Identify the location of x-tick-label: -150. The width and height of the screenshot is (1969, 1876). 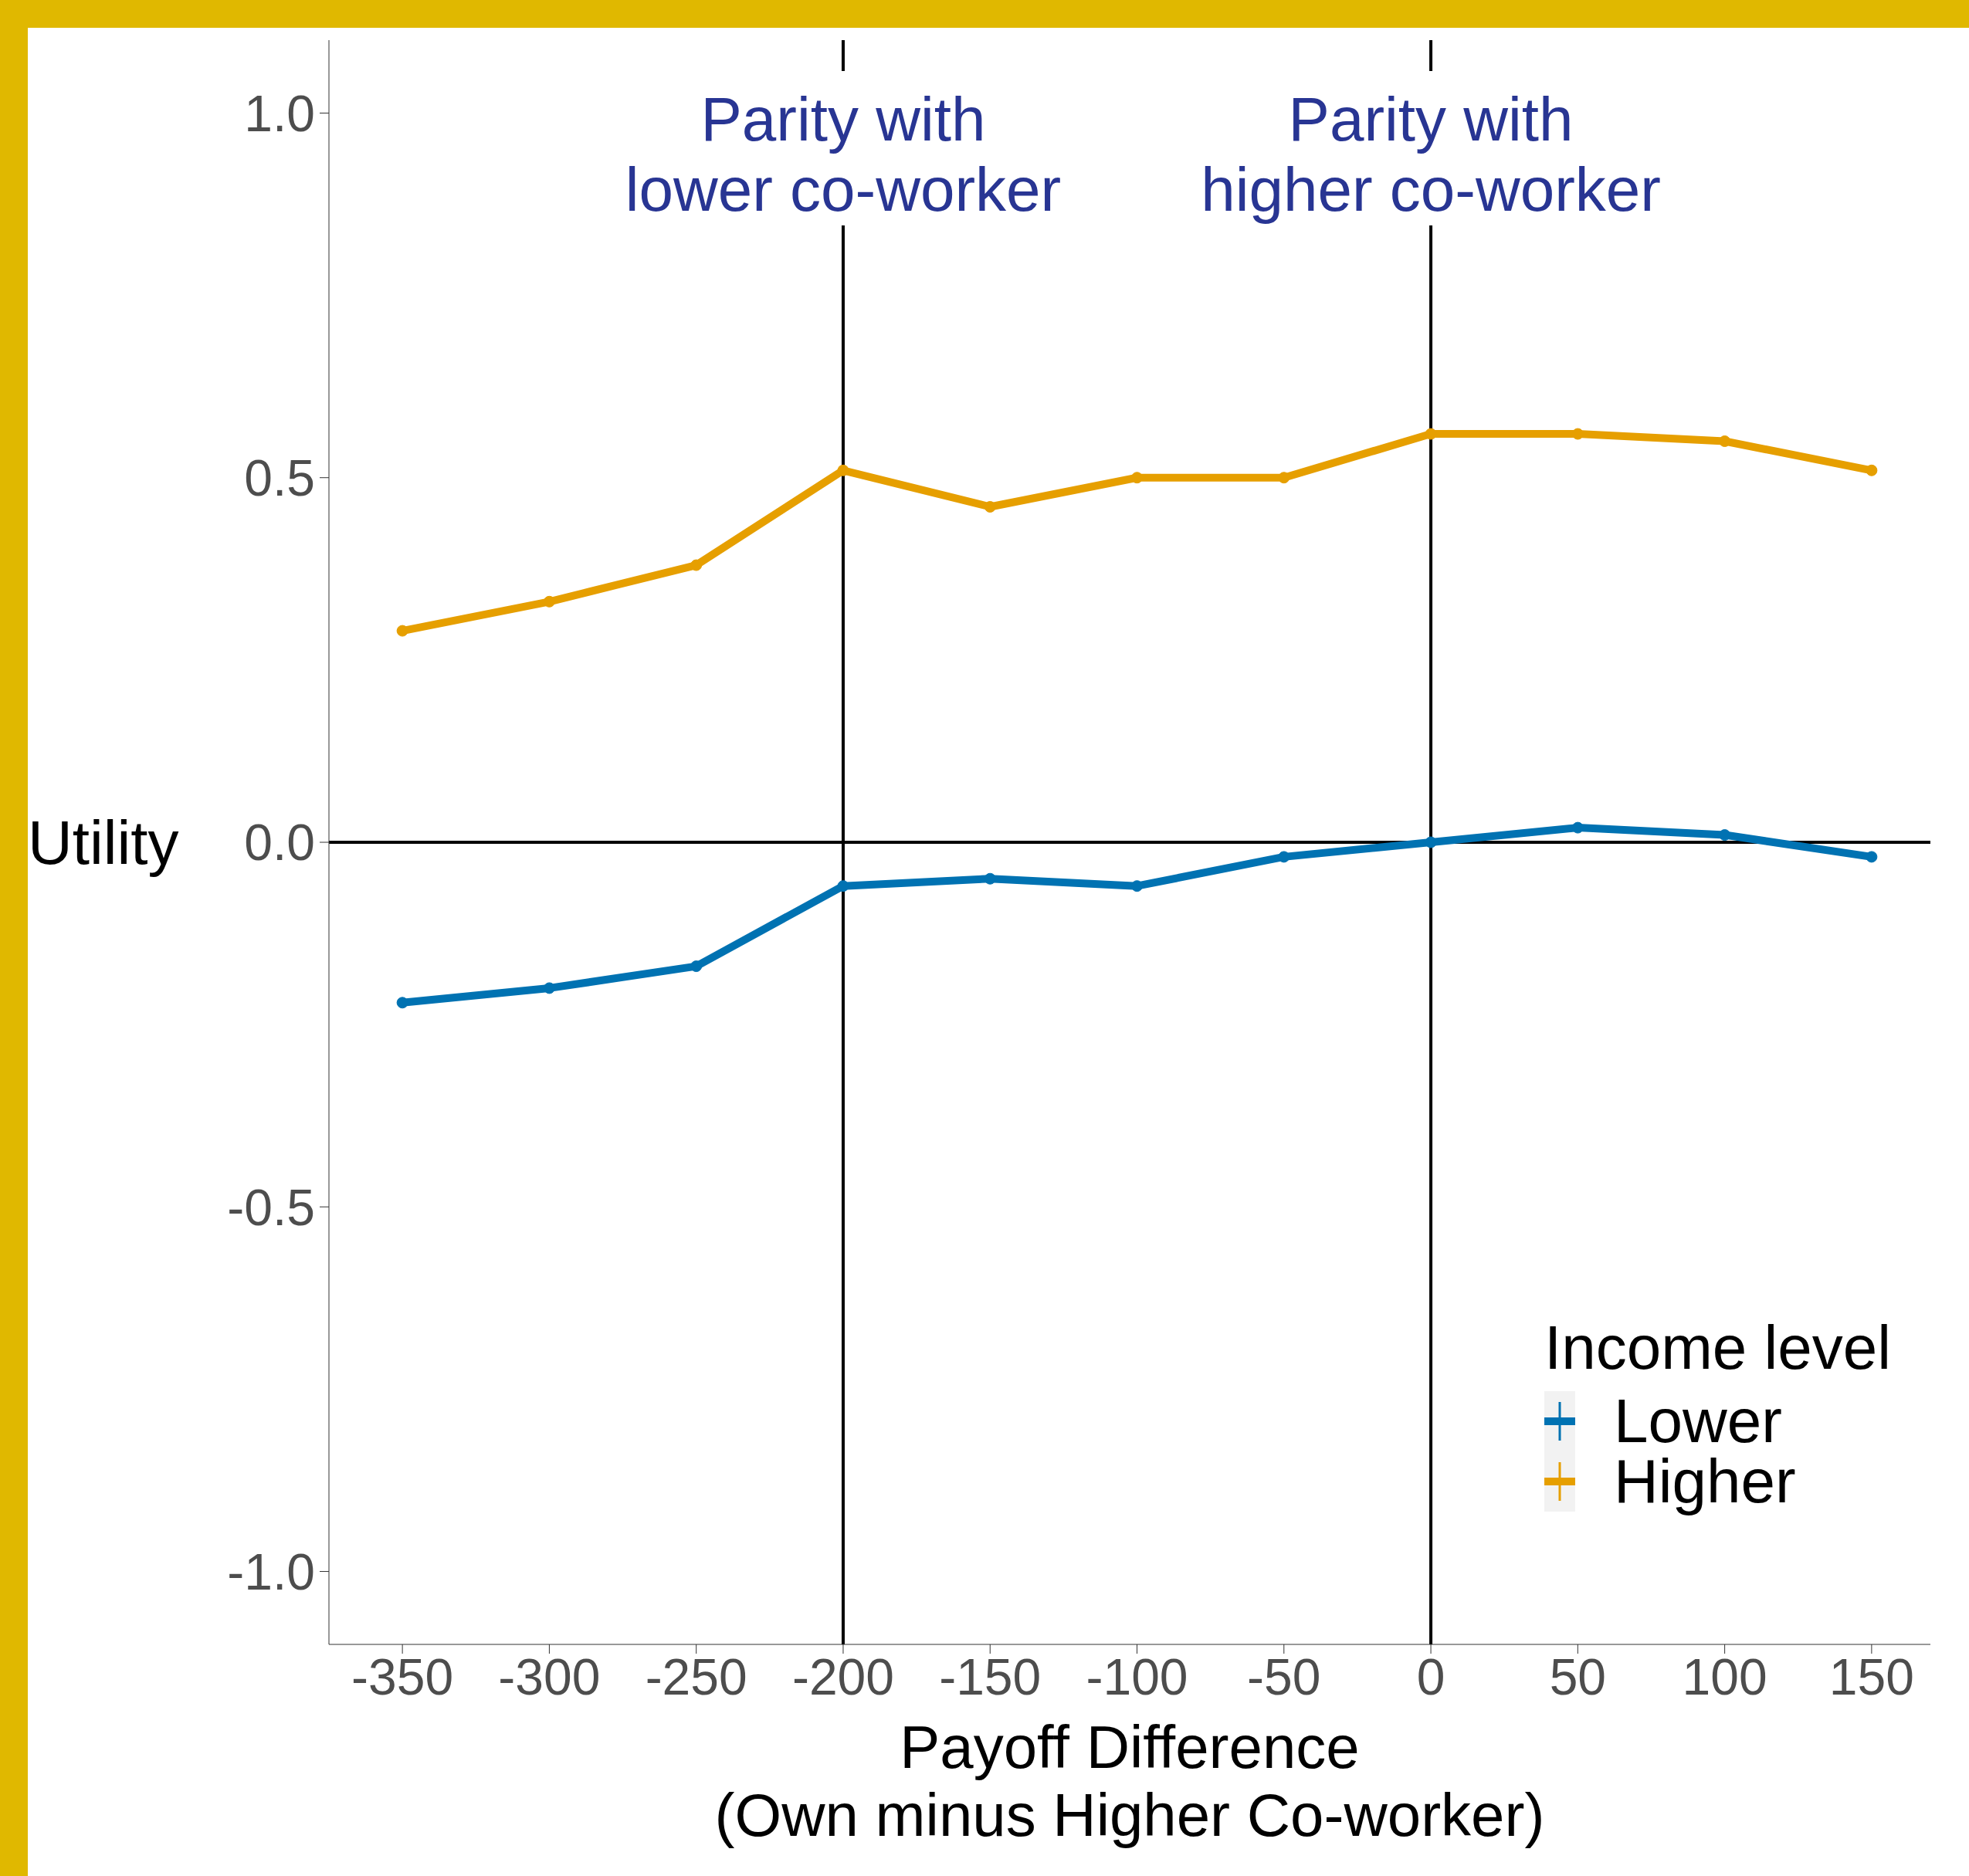
(991, 1676).